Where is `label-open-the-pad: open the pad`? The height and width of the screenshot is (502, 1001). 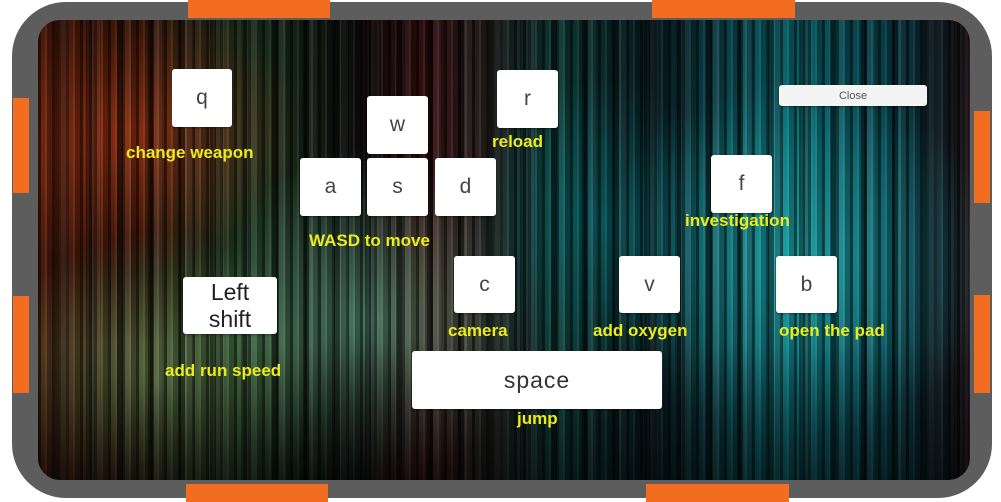
label-open-the-pad: open the pad is located at coordinates (832, 330).